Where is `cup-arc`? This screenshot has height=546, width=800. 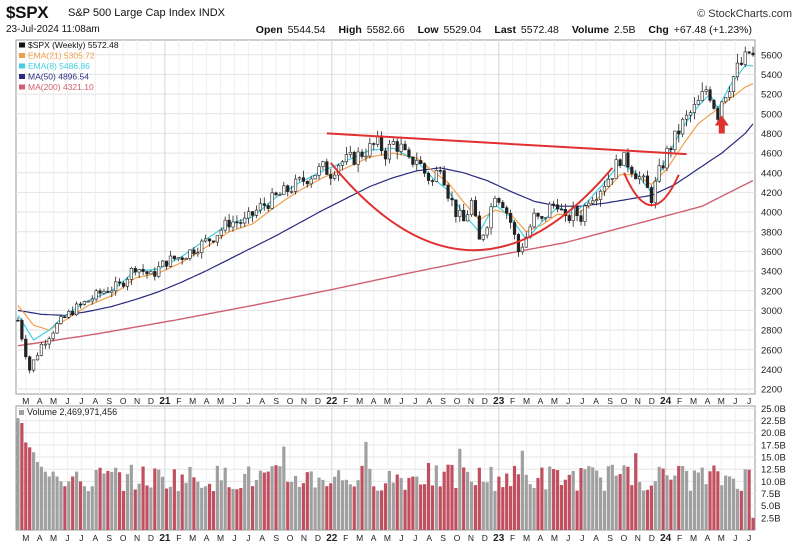 cup-arc is located at coordinates (471, 207).